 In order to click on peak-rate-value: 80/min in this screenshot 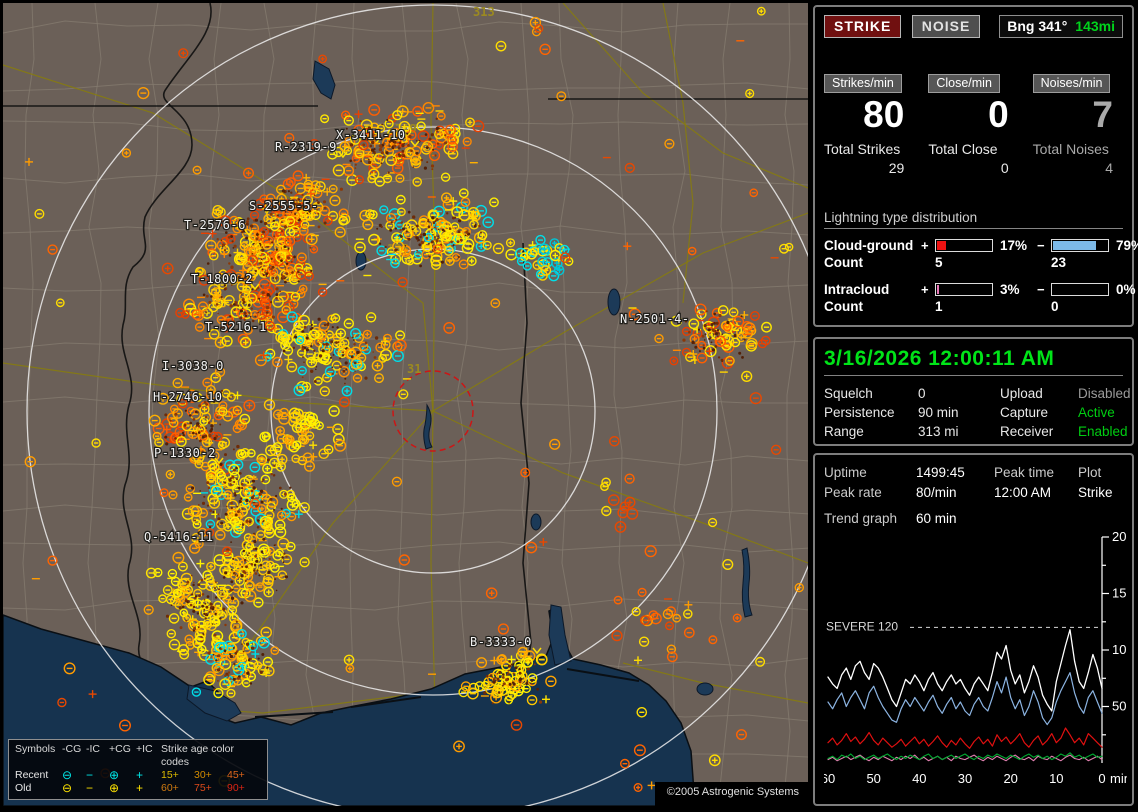, I will do `click(936, 492)`.